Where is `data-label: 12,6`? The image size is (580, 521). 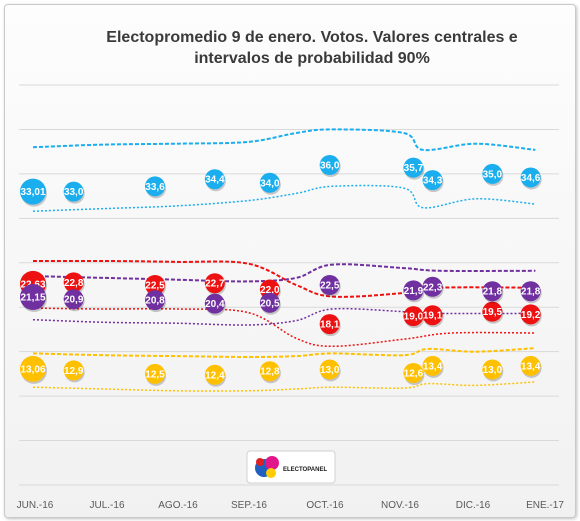
data-label: 12,6 is located at coordinates (414, 374).